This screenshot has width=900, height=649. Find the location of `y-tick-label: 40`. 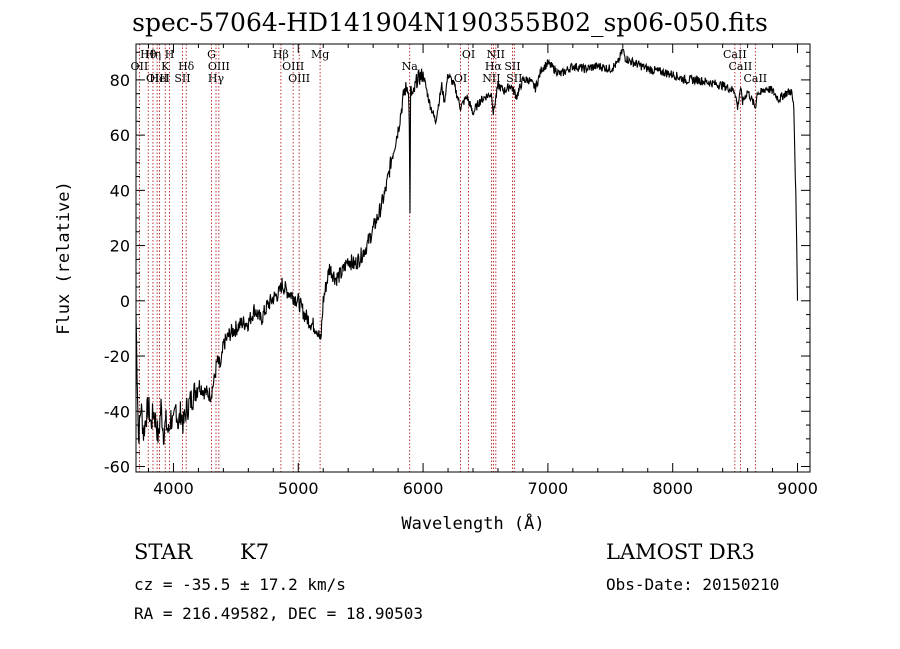

y-tick-label: 40 is located at coordinates (120, 190).